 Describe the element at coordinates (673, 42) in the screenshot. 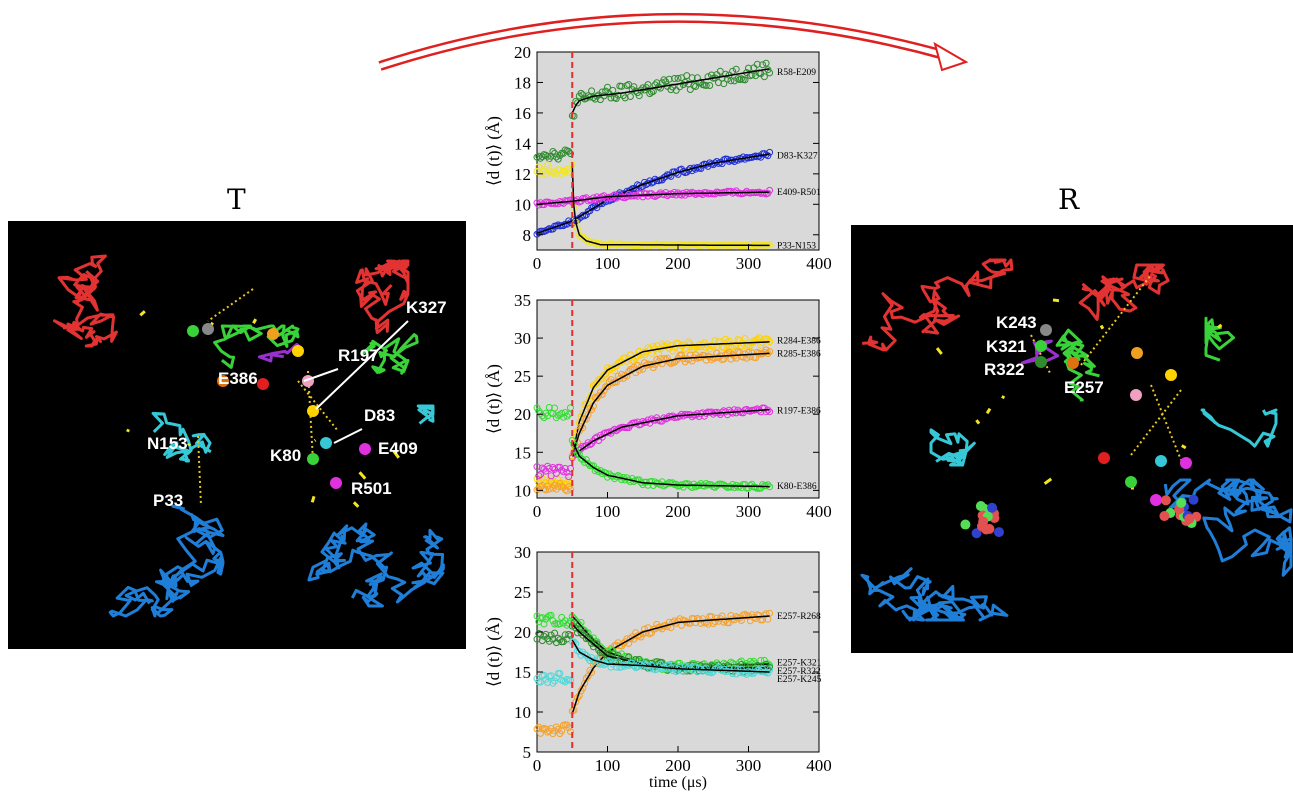

I see `transition-arrow` at that location.